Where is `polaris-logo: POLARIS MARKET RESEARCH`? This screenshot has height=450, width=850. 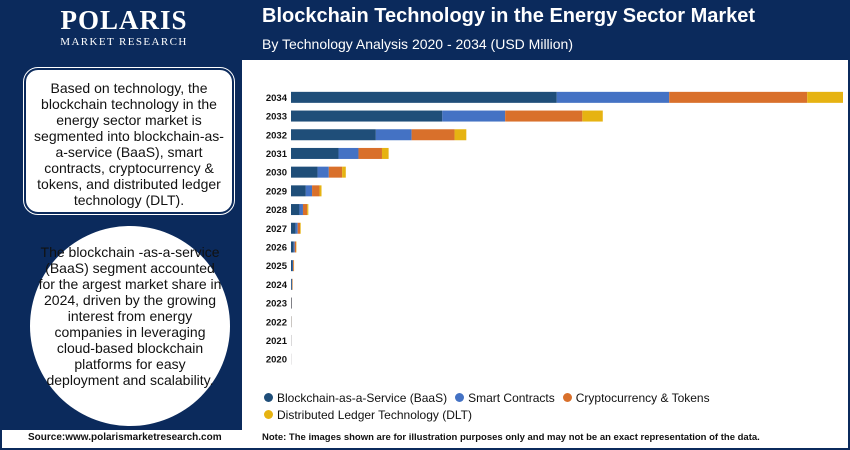
polaris-logo: POLARIS MARKET RESEARCH is located at coordinates (124, 30).